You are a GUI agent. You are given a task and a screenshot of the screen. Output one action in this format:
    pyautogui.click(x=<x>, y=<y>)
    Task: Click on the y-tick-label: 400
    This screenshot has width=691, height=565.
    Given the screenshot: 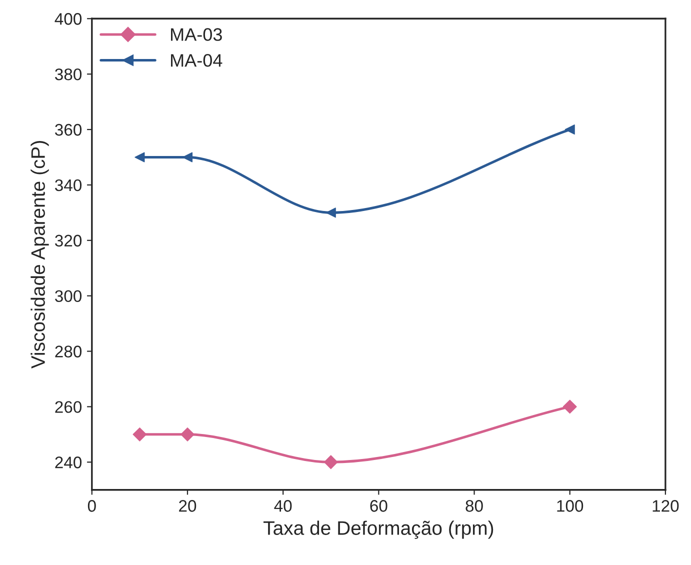 What is the action you would take?
    pyautogui.click(x=68, y=19)
    